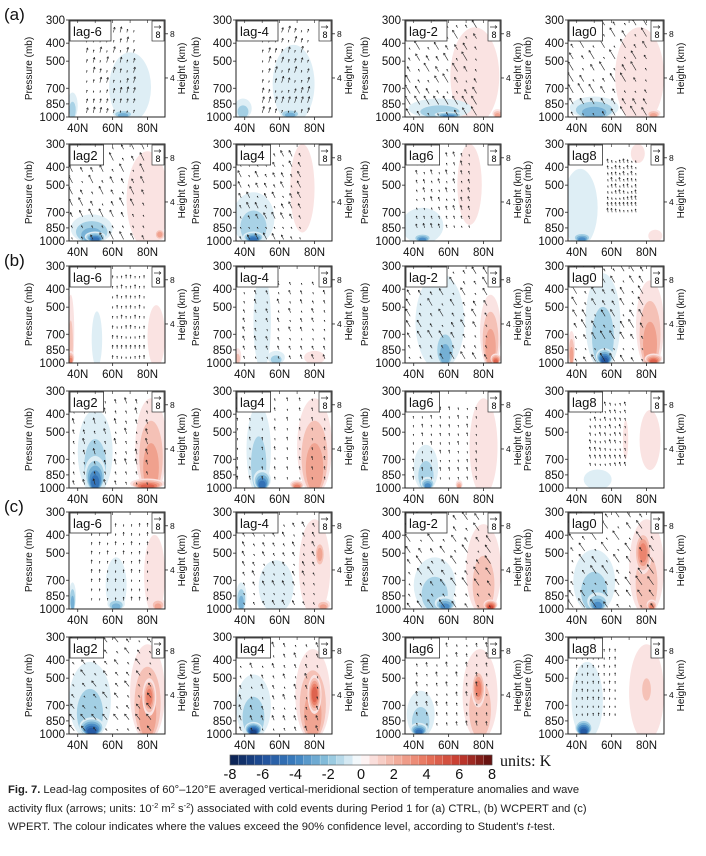  What do you see at coordinates (252, 648) in the screenshot?
I see `lag-label: lag4` at bounding box center [252, 648].